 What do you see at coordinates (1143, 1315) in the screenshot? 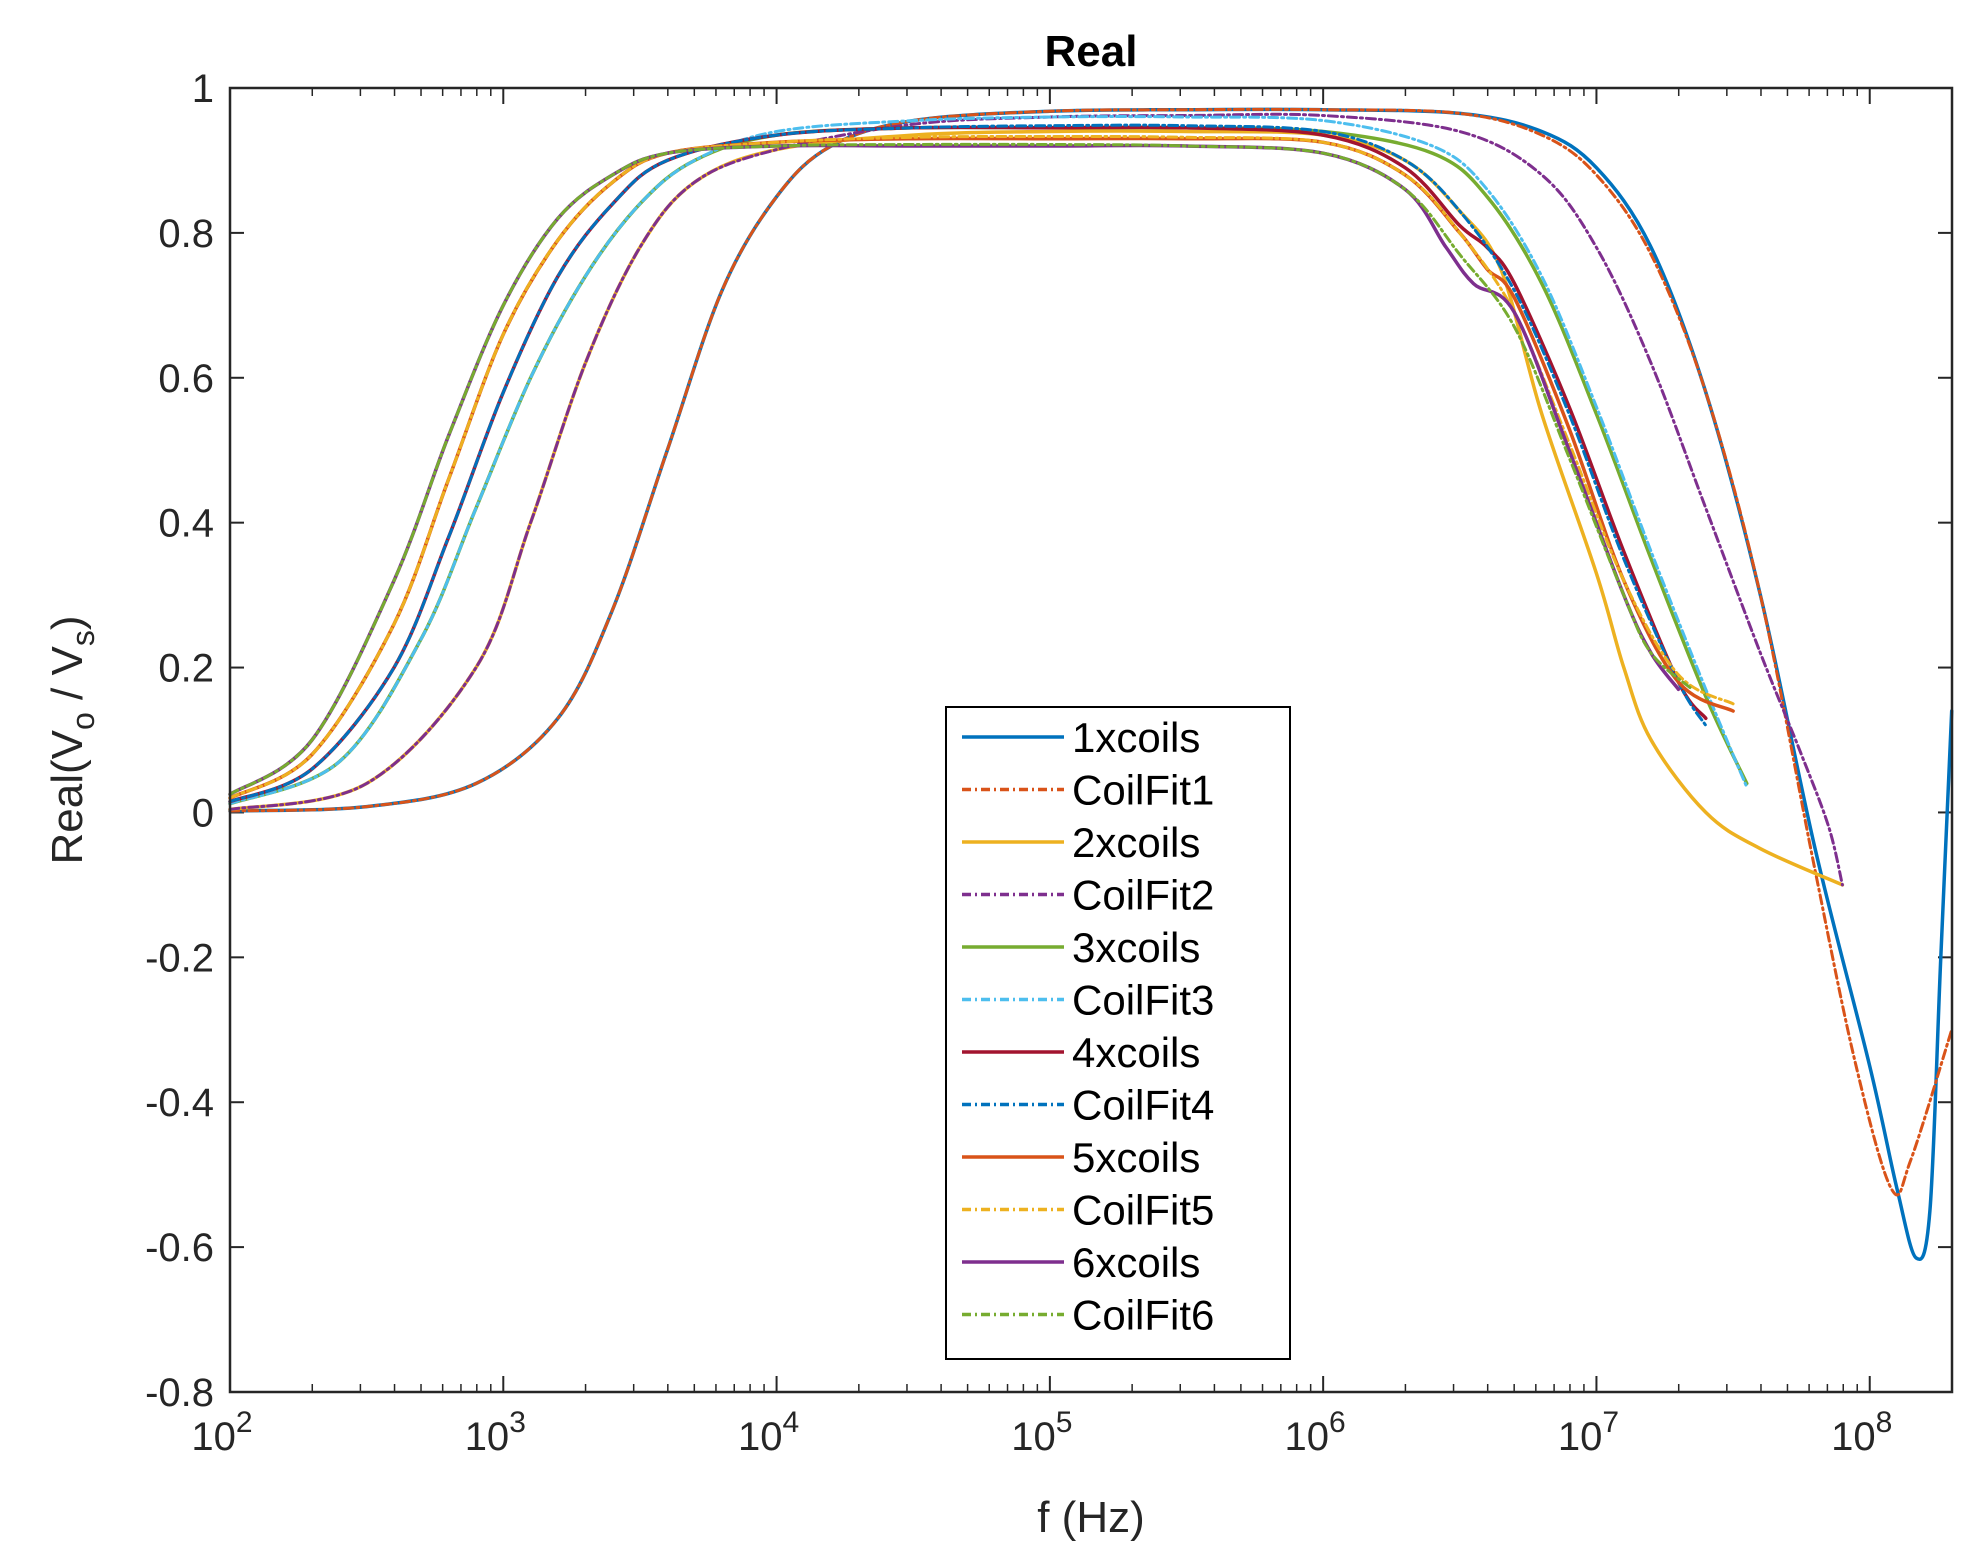
I see `legend-label-coilfit6: CoilFit6` at bounding box center [1143, 1315].